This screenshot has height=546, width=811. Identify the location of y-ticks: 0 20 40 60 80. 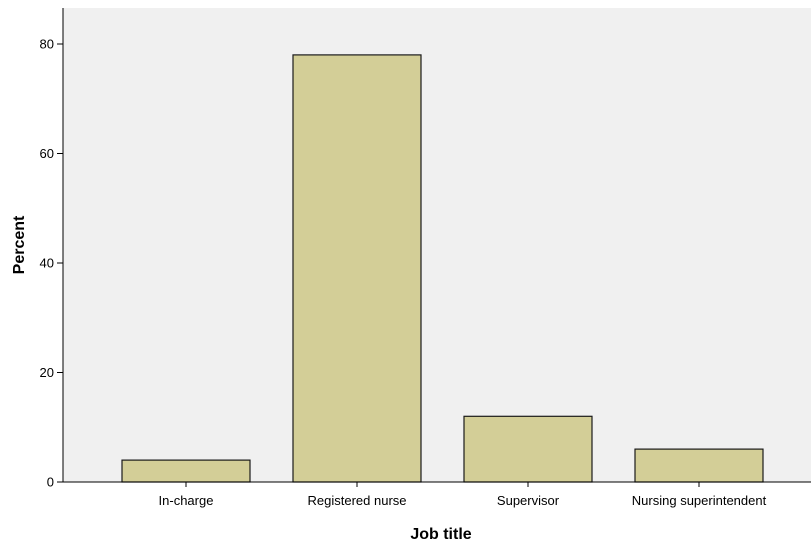
(51, 263).